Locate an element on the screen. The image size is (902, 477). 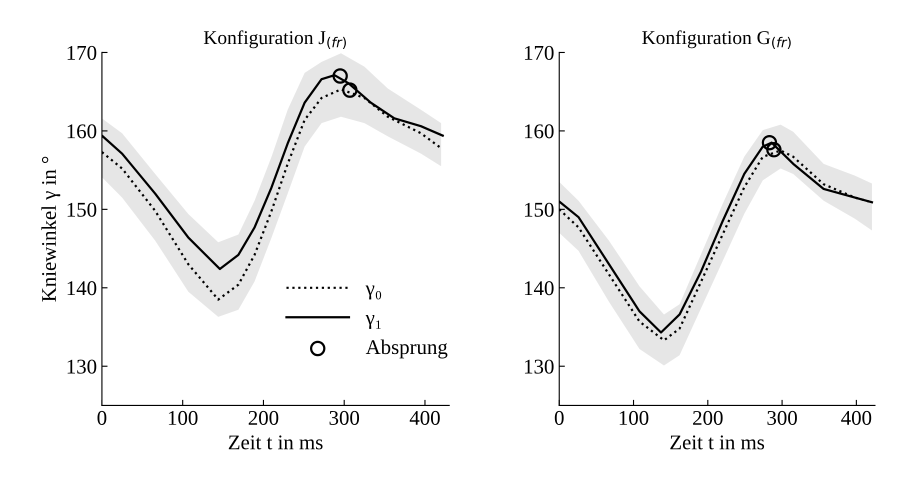
legend-label: γ₀ is located at coordinates (374, 293).